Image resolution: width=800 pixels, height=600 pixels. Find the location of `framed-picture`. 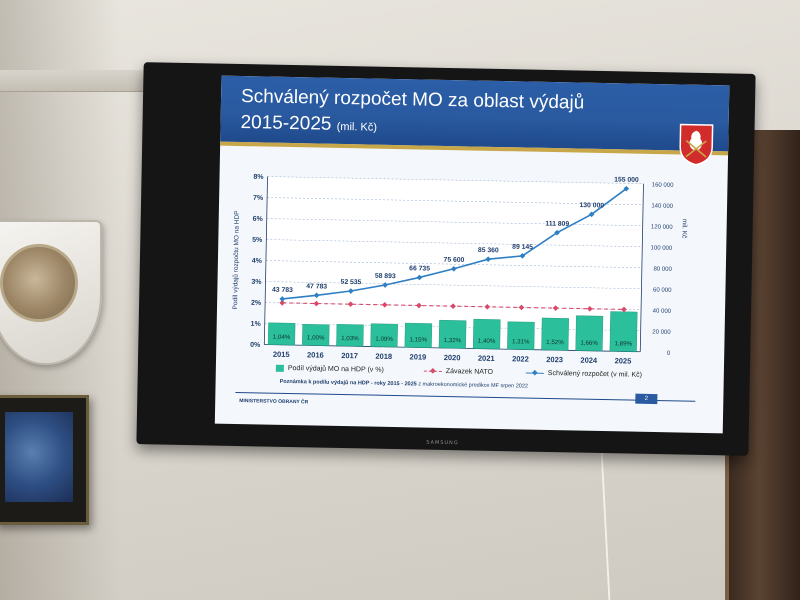

framed-picture is located at coordinates (44, 460).